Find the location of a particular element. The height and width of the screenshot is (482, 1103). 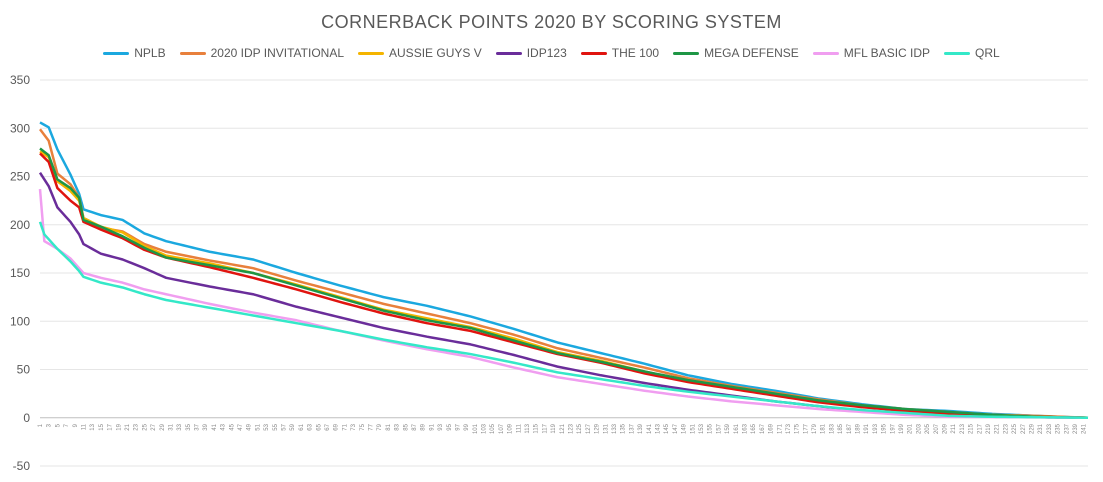

x-tick-label: 165 is located at coordinates (754, 428).